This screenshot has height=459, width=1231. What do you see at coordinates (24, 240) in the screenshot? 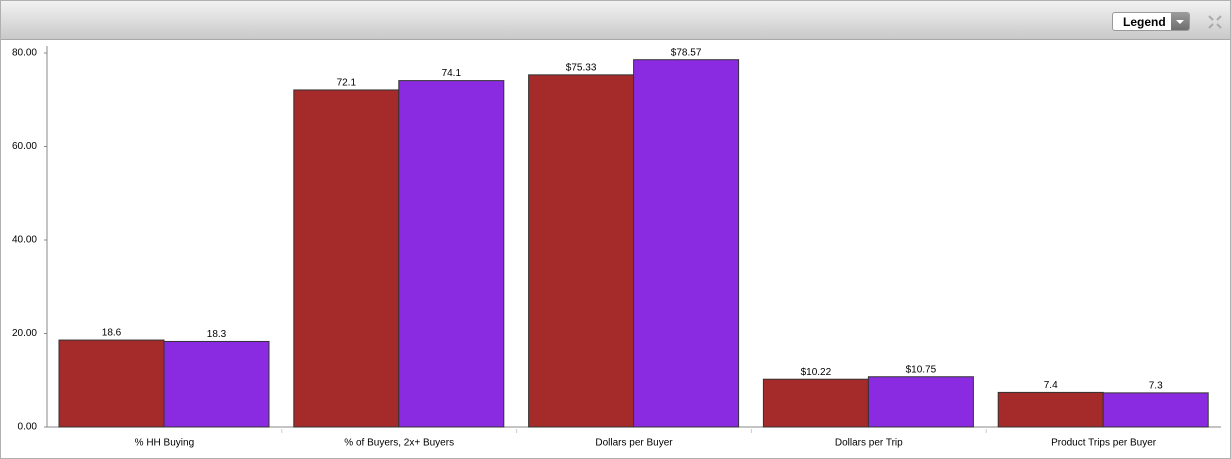
I see `y-tick-label: 40.00` at bounding box center [24, 240].